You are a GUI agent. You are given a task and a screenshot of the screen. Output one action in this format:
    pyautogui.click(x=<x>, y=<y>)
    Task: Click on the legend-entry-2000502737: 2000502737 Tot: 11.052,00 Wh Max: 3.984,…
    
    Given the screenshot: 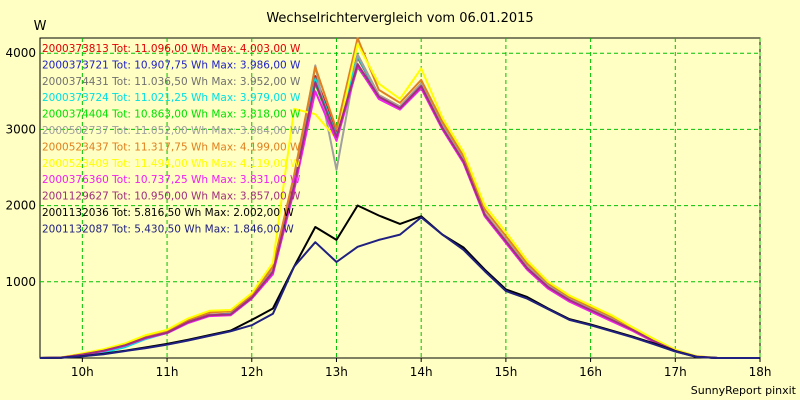 What is the action you would take?
    pyautogui.click(x=171, y=131)
    